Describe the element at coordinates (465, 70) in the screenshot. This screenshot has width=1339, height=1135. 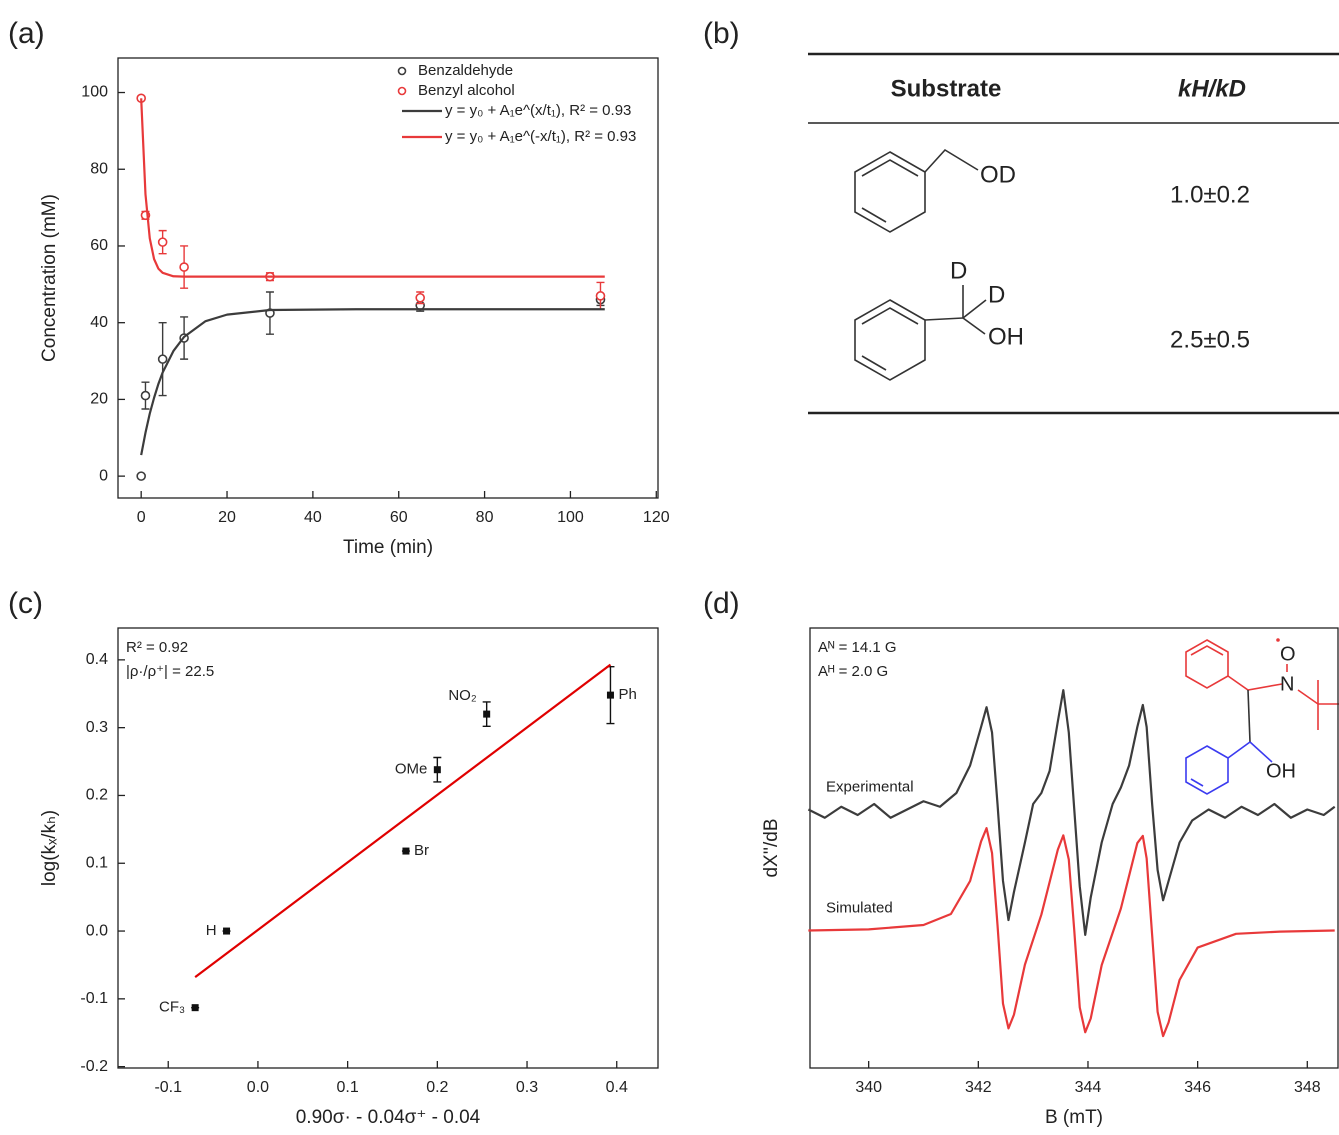
I see `legend-label: Benzaldehyde` at that location.